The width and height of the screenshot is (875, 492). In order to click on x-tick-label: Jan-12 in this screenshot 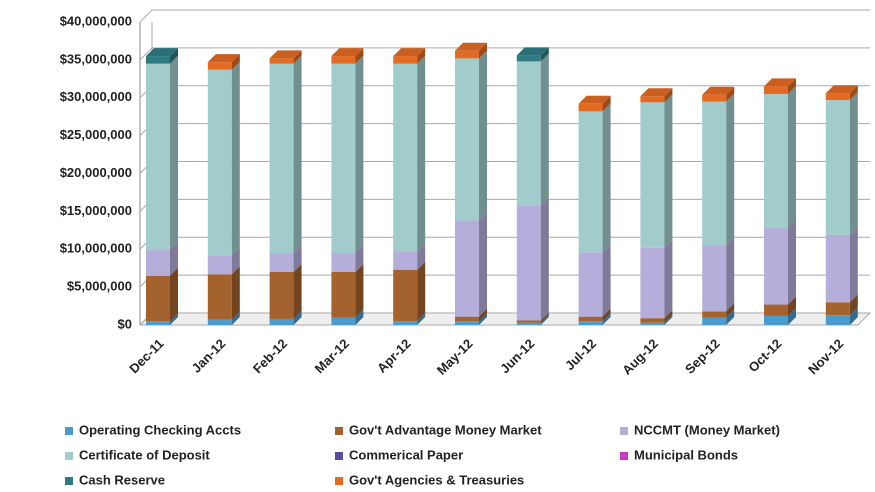, I will do `click(209, 356)`.